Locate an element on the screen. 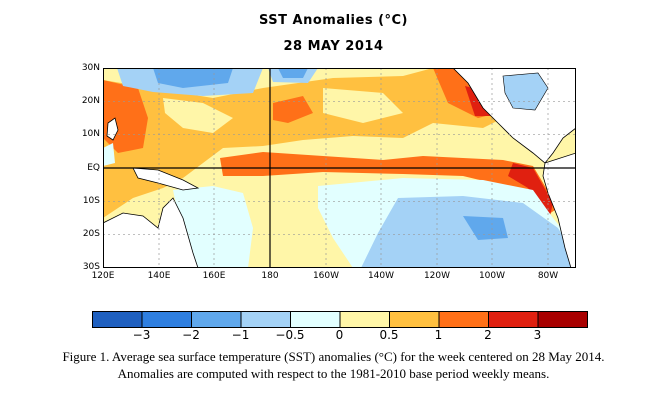 This screenshot has width=667, height=401. lon-label: 180 is located at coordinates (270, 276).